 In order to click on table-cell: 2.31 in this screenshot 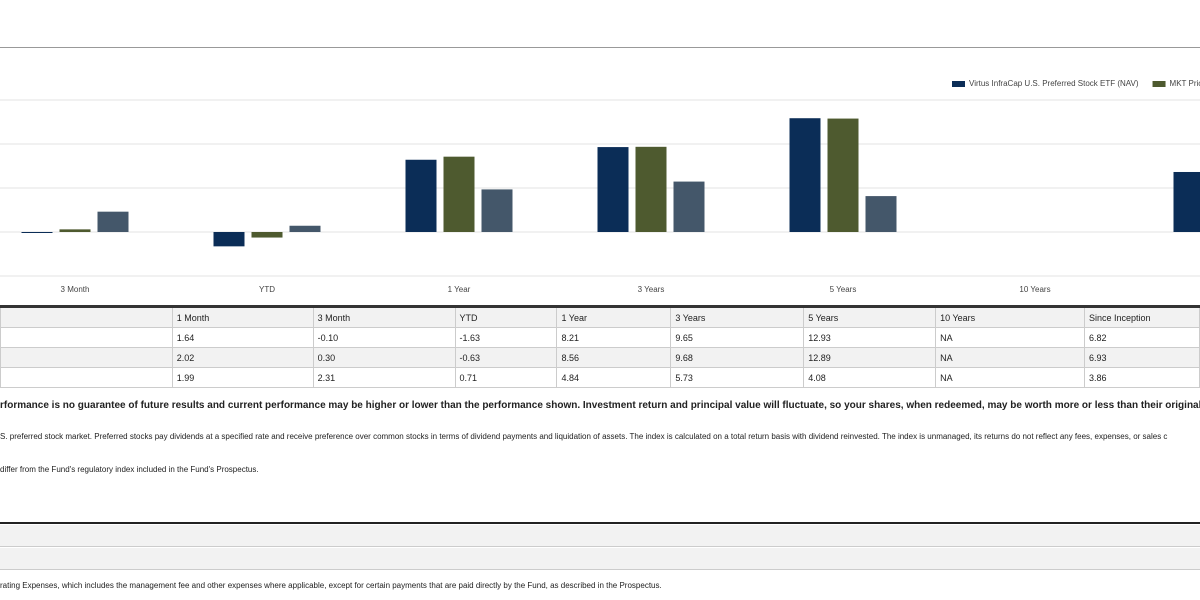, I will do `click(384, 377)`.